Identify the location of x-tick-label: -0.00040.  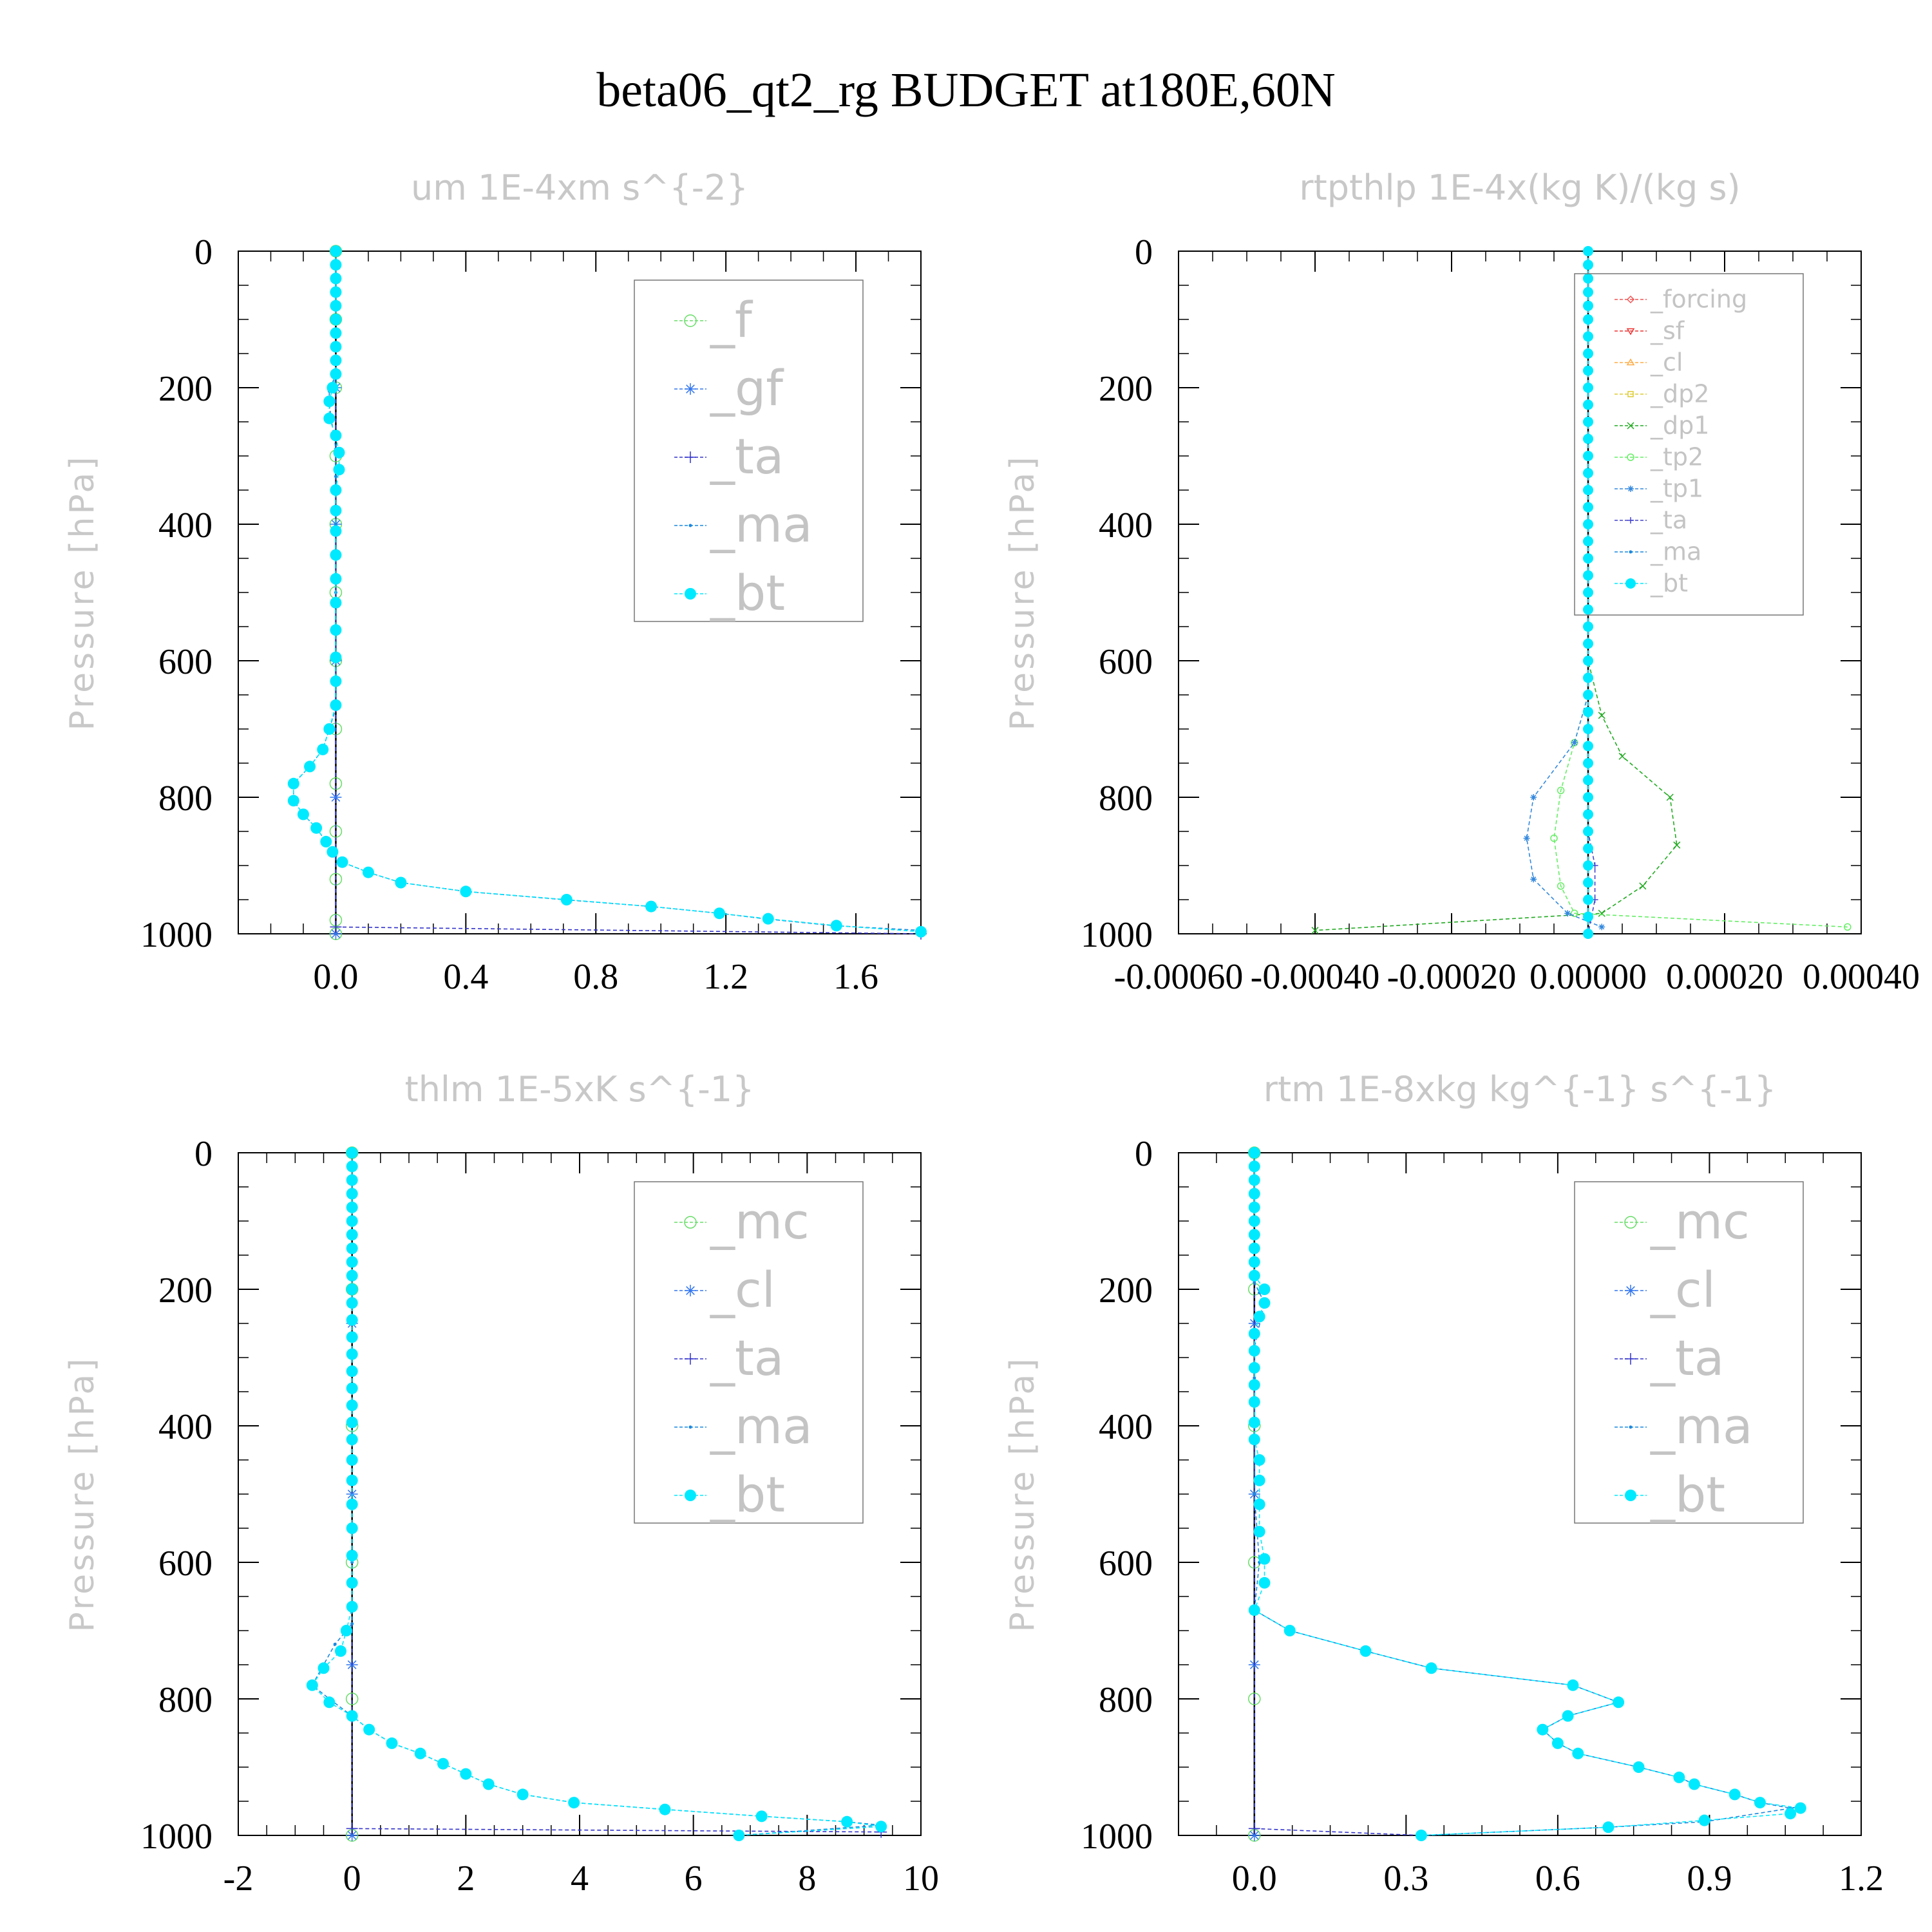
(1316, 977).